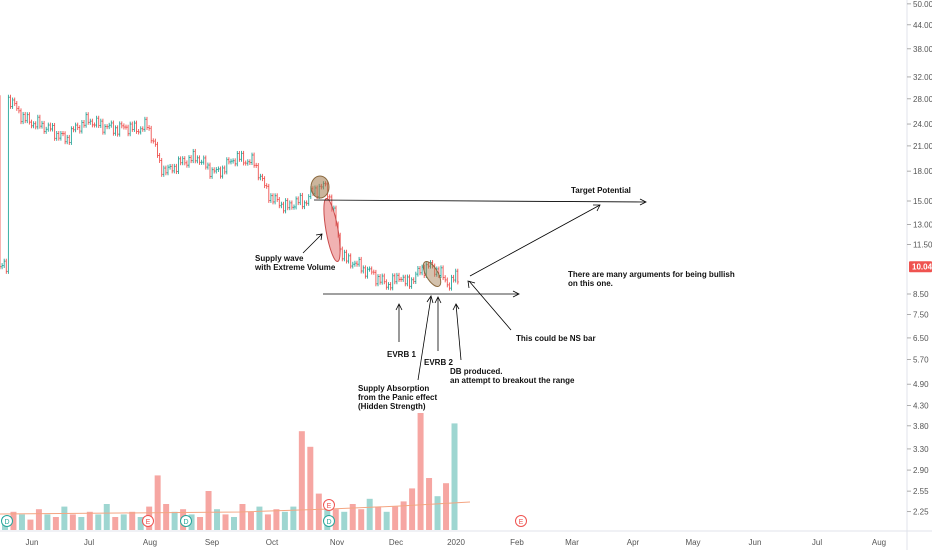 Image resolution: width=932 pixels, height=550 pixels. I want to click on absorption-arrowhead, so click(430, 299).